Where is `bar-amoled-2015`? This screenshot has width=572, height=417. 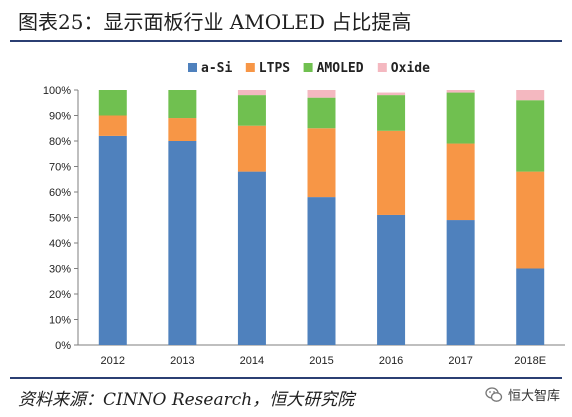
bar-amoled-2015 is located at coordinates (321, 113).